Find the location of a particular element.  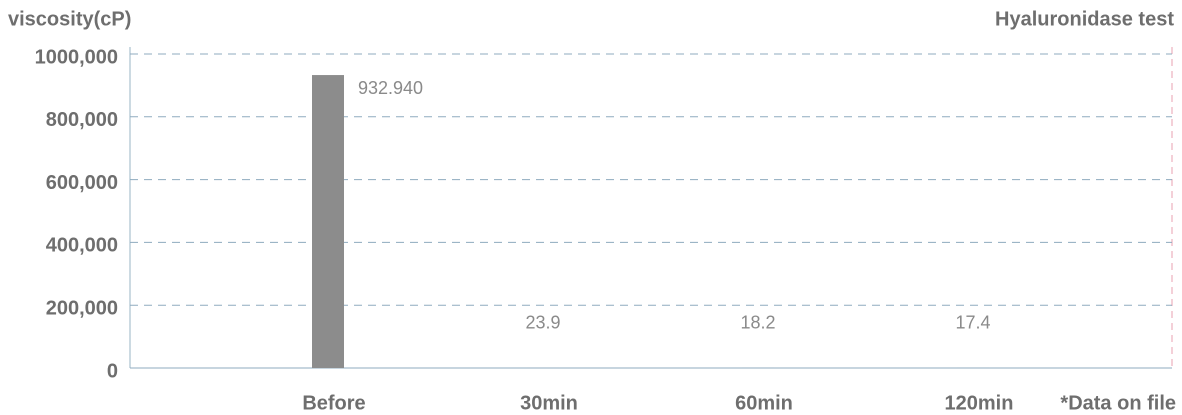

x-tick-label: 120min is located at coordinates (979, 403).